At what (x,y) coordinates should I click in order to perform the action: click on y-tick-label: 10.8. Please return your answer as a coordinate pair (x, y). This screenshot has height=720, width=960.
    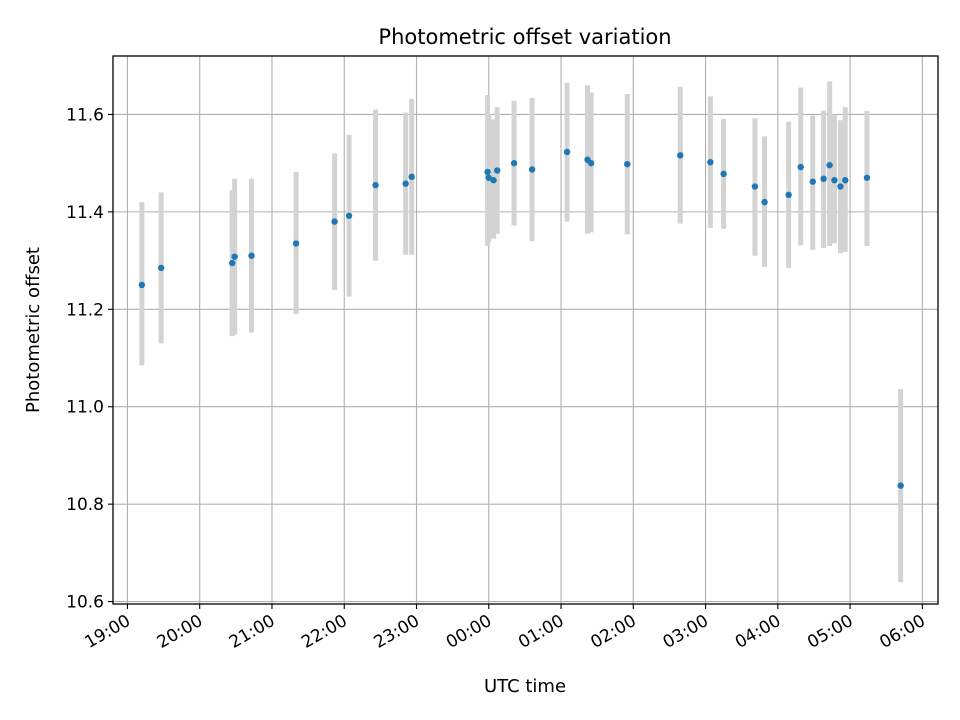
    Looking at the image, I should click on (85, 505).